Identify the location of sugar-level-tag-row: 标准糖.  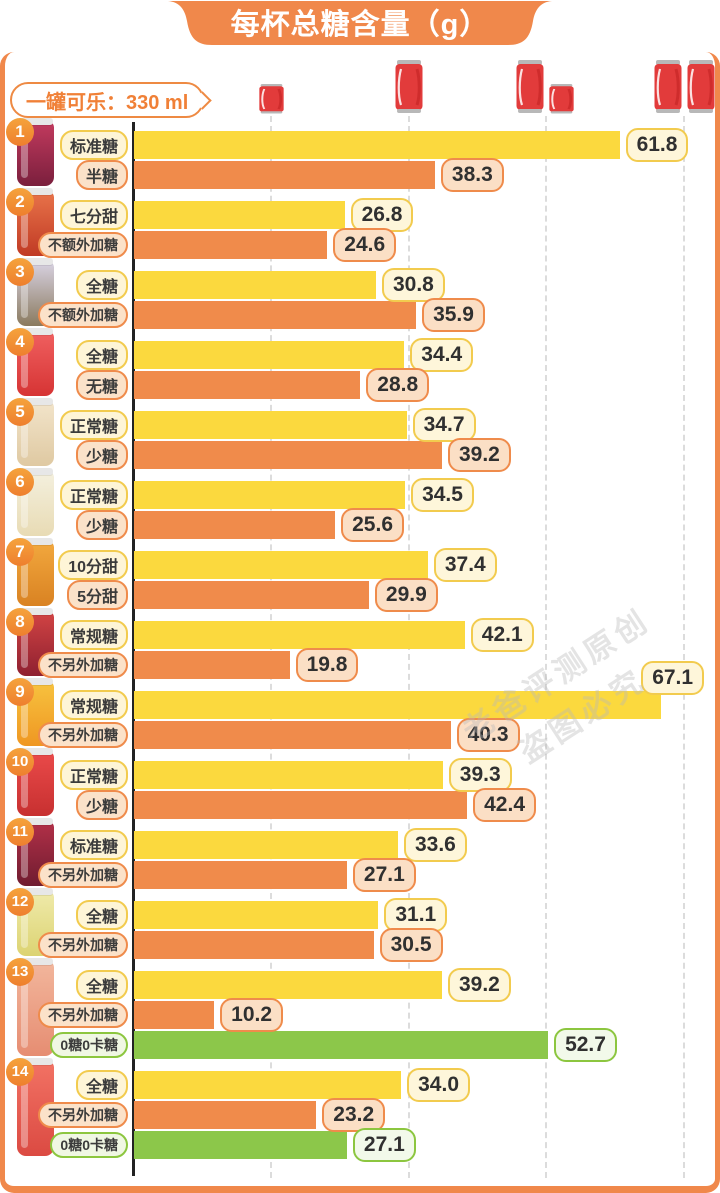
(65, 845).